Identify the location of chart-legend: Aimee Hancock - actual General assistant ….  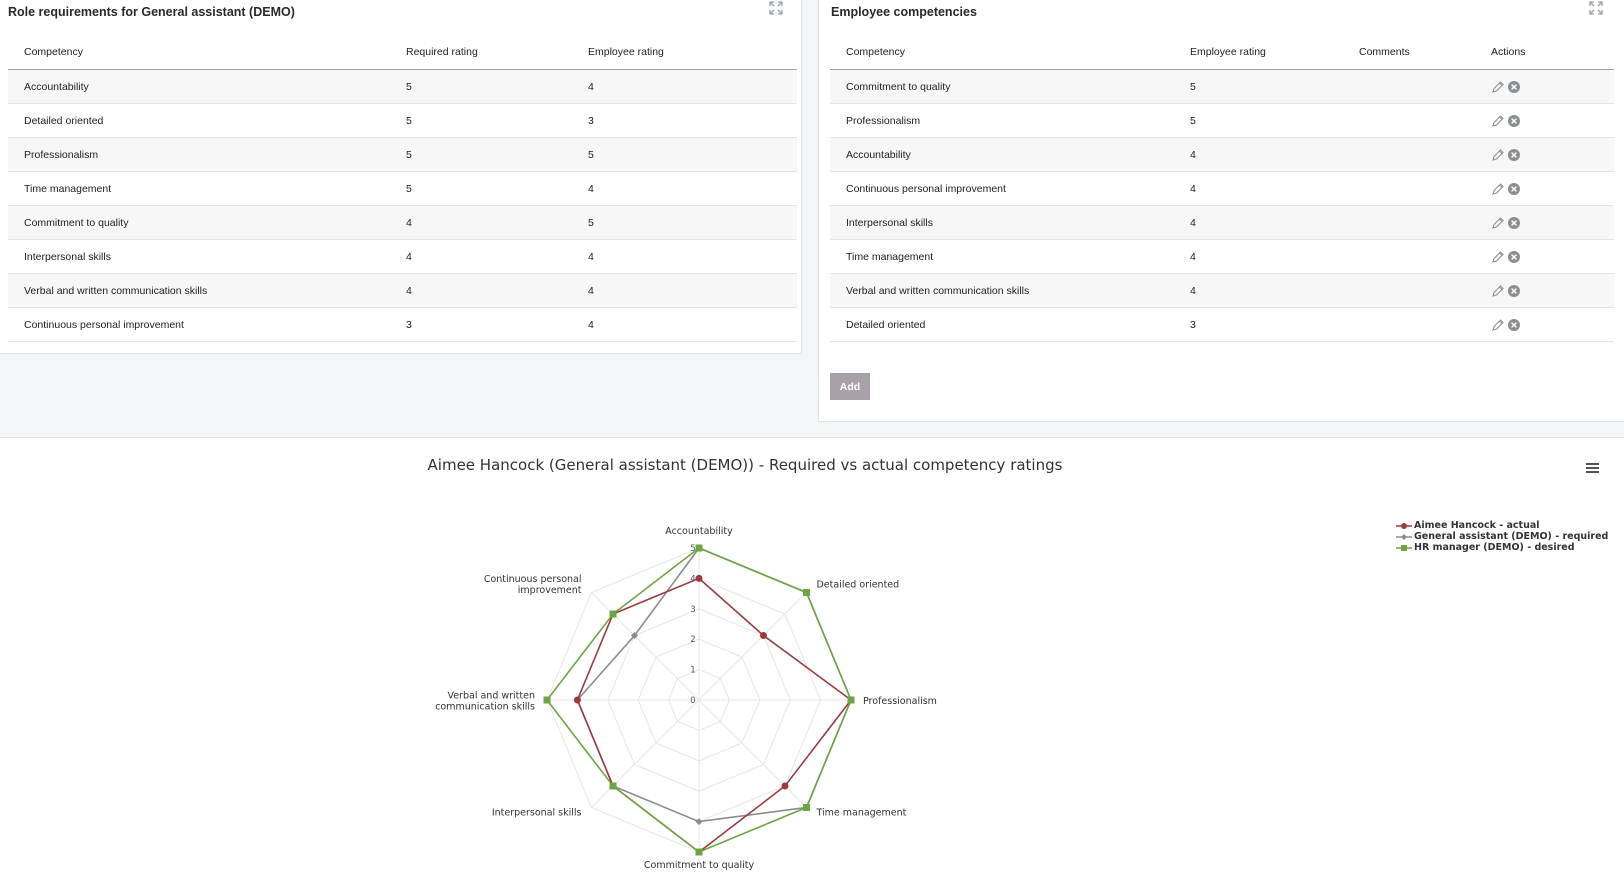
(1502, 536).